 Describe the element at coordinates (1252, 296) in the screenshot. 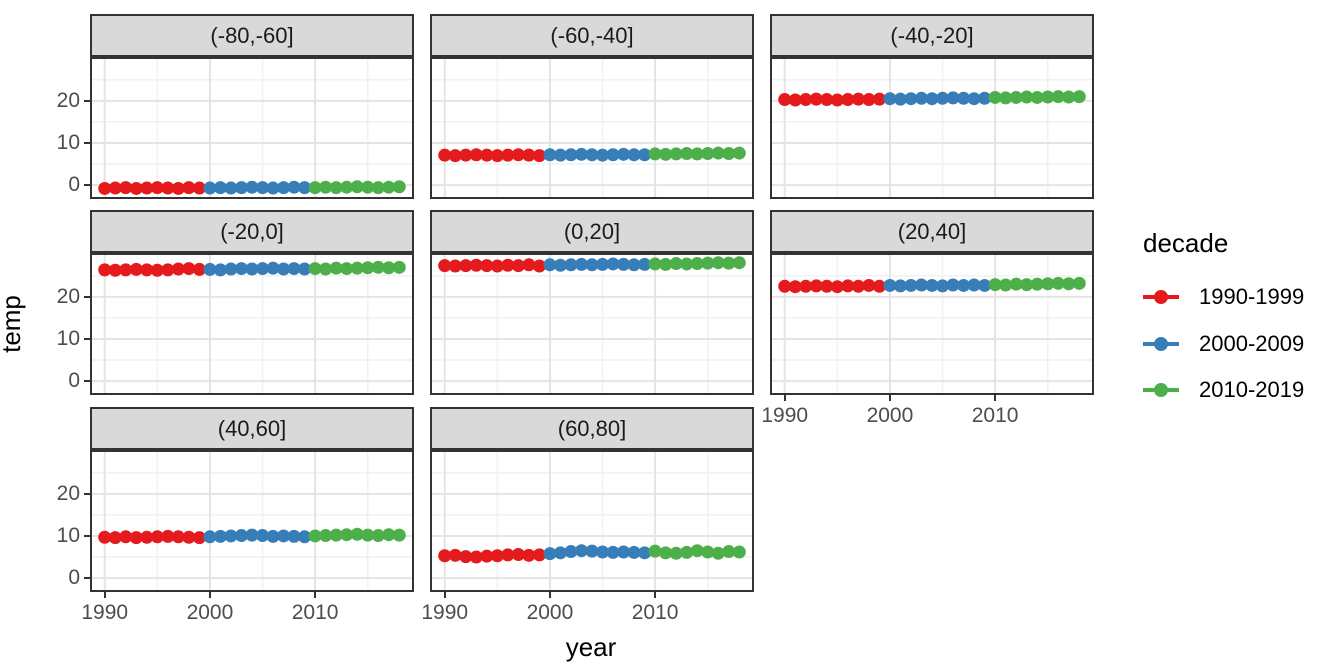

I see `legend-item-label: 1990-1999` at that location.